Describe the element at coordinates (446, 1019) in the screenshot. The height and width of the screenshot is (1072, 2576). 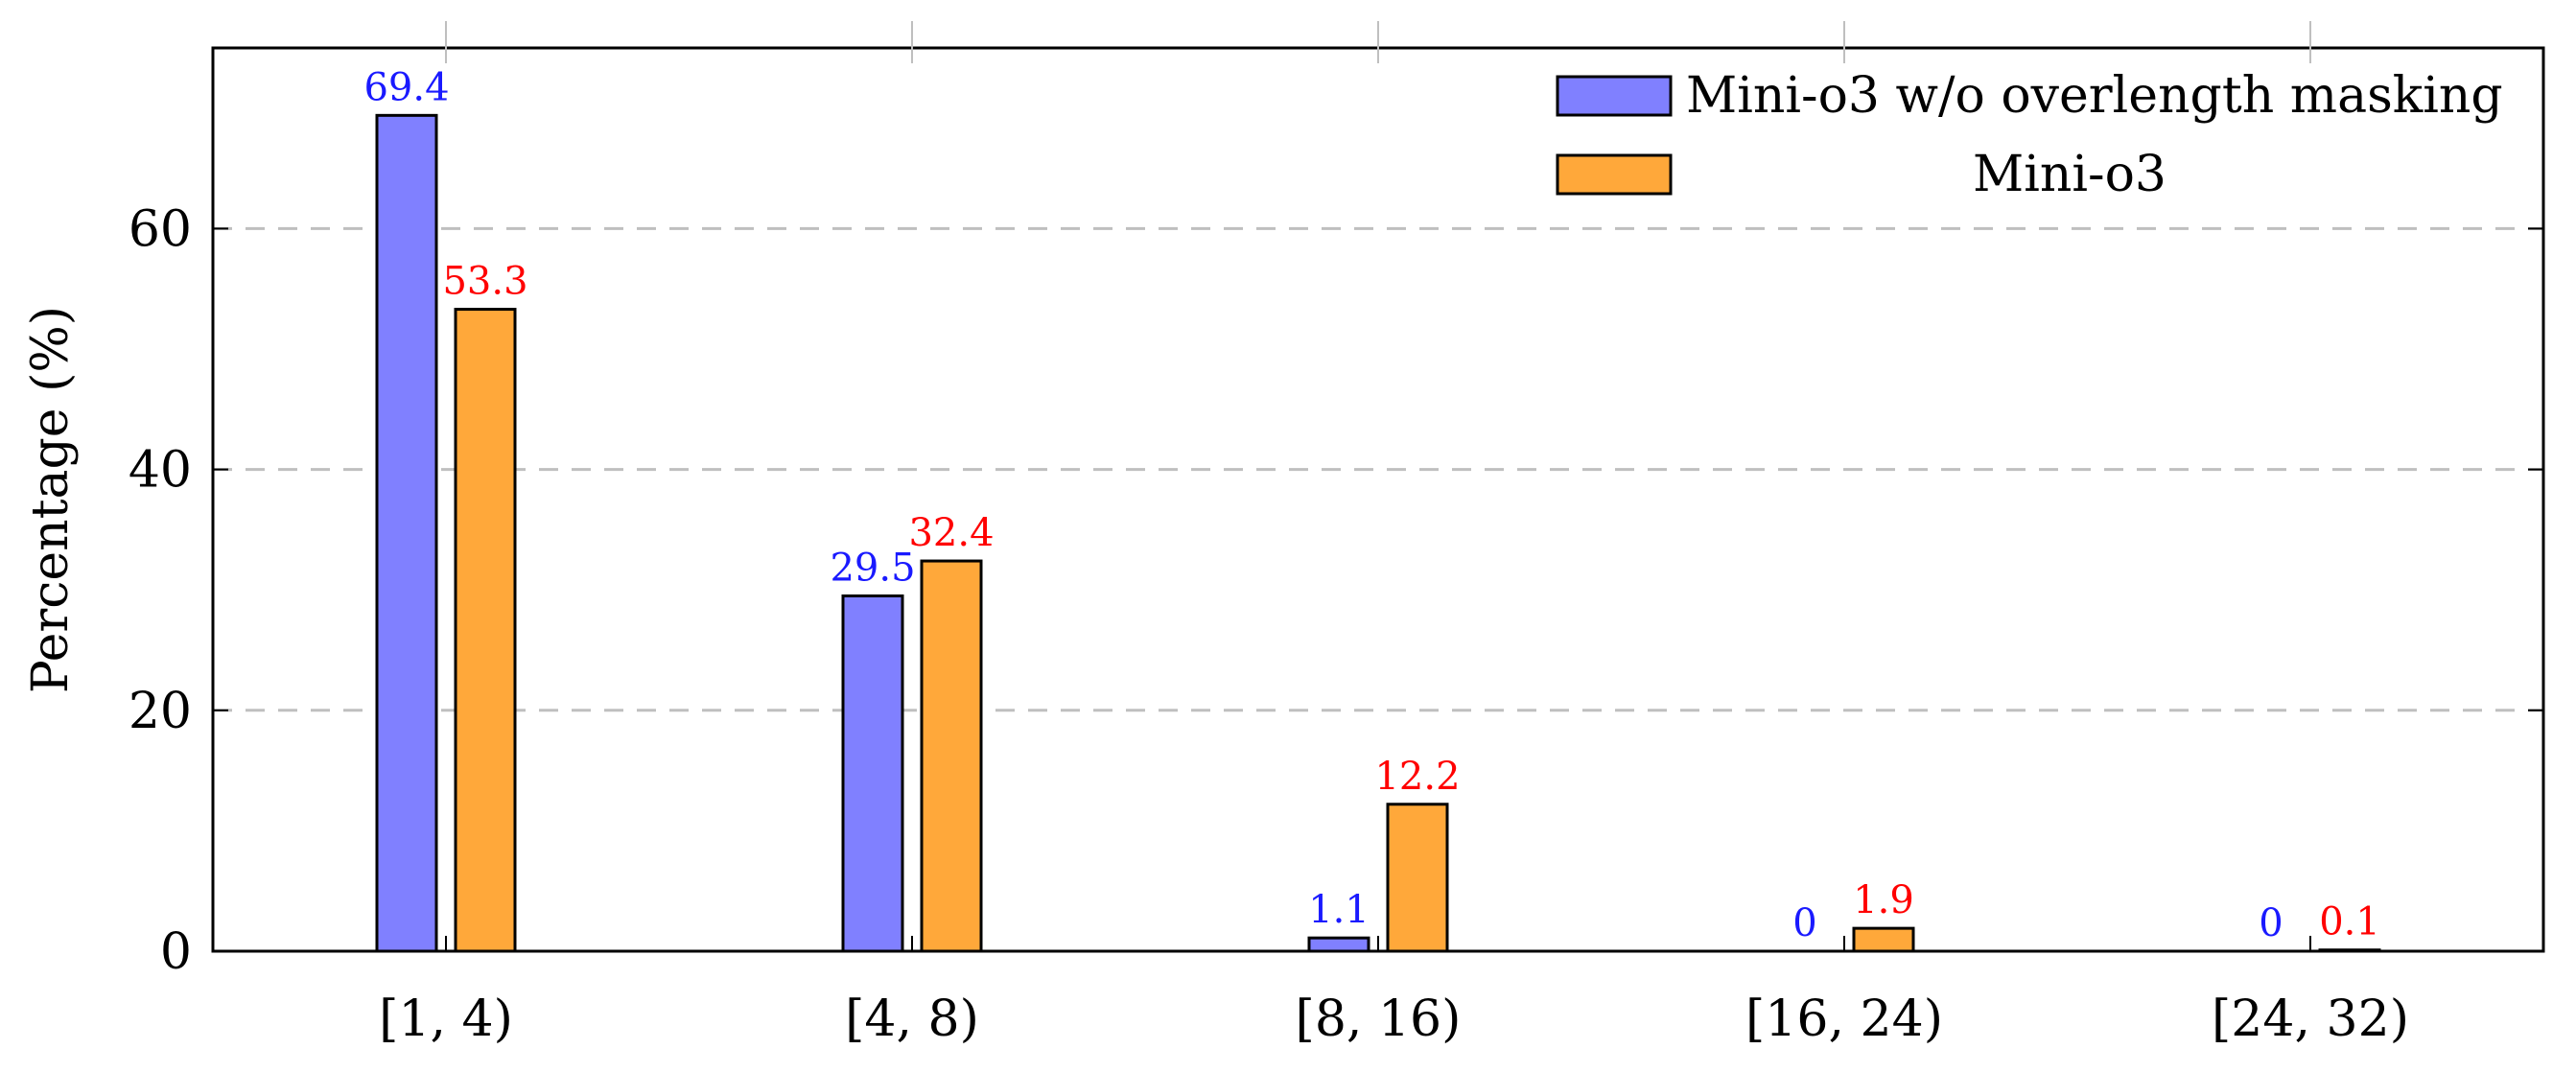
I see `x-tick-label: [1, 4)` at that location.